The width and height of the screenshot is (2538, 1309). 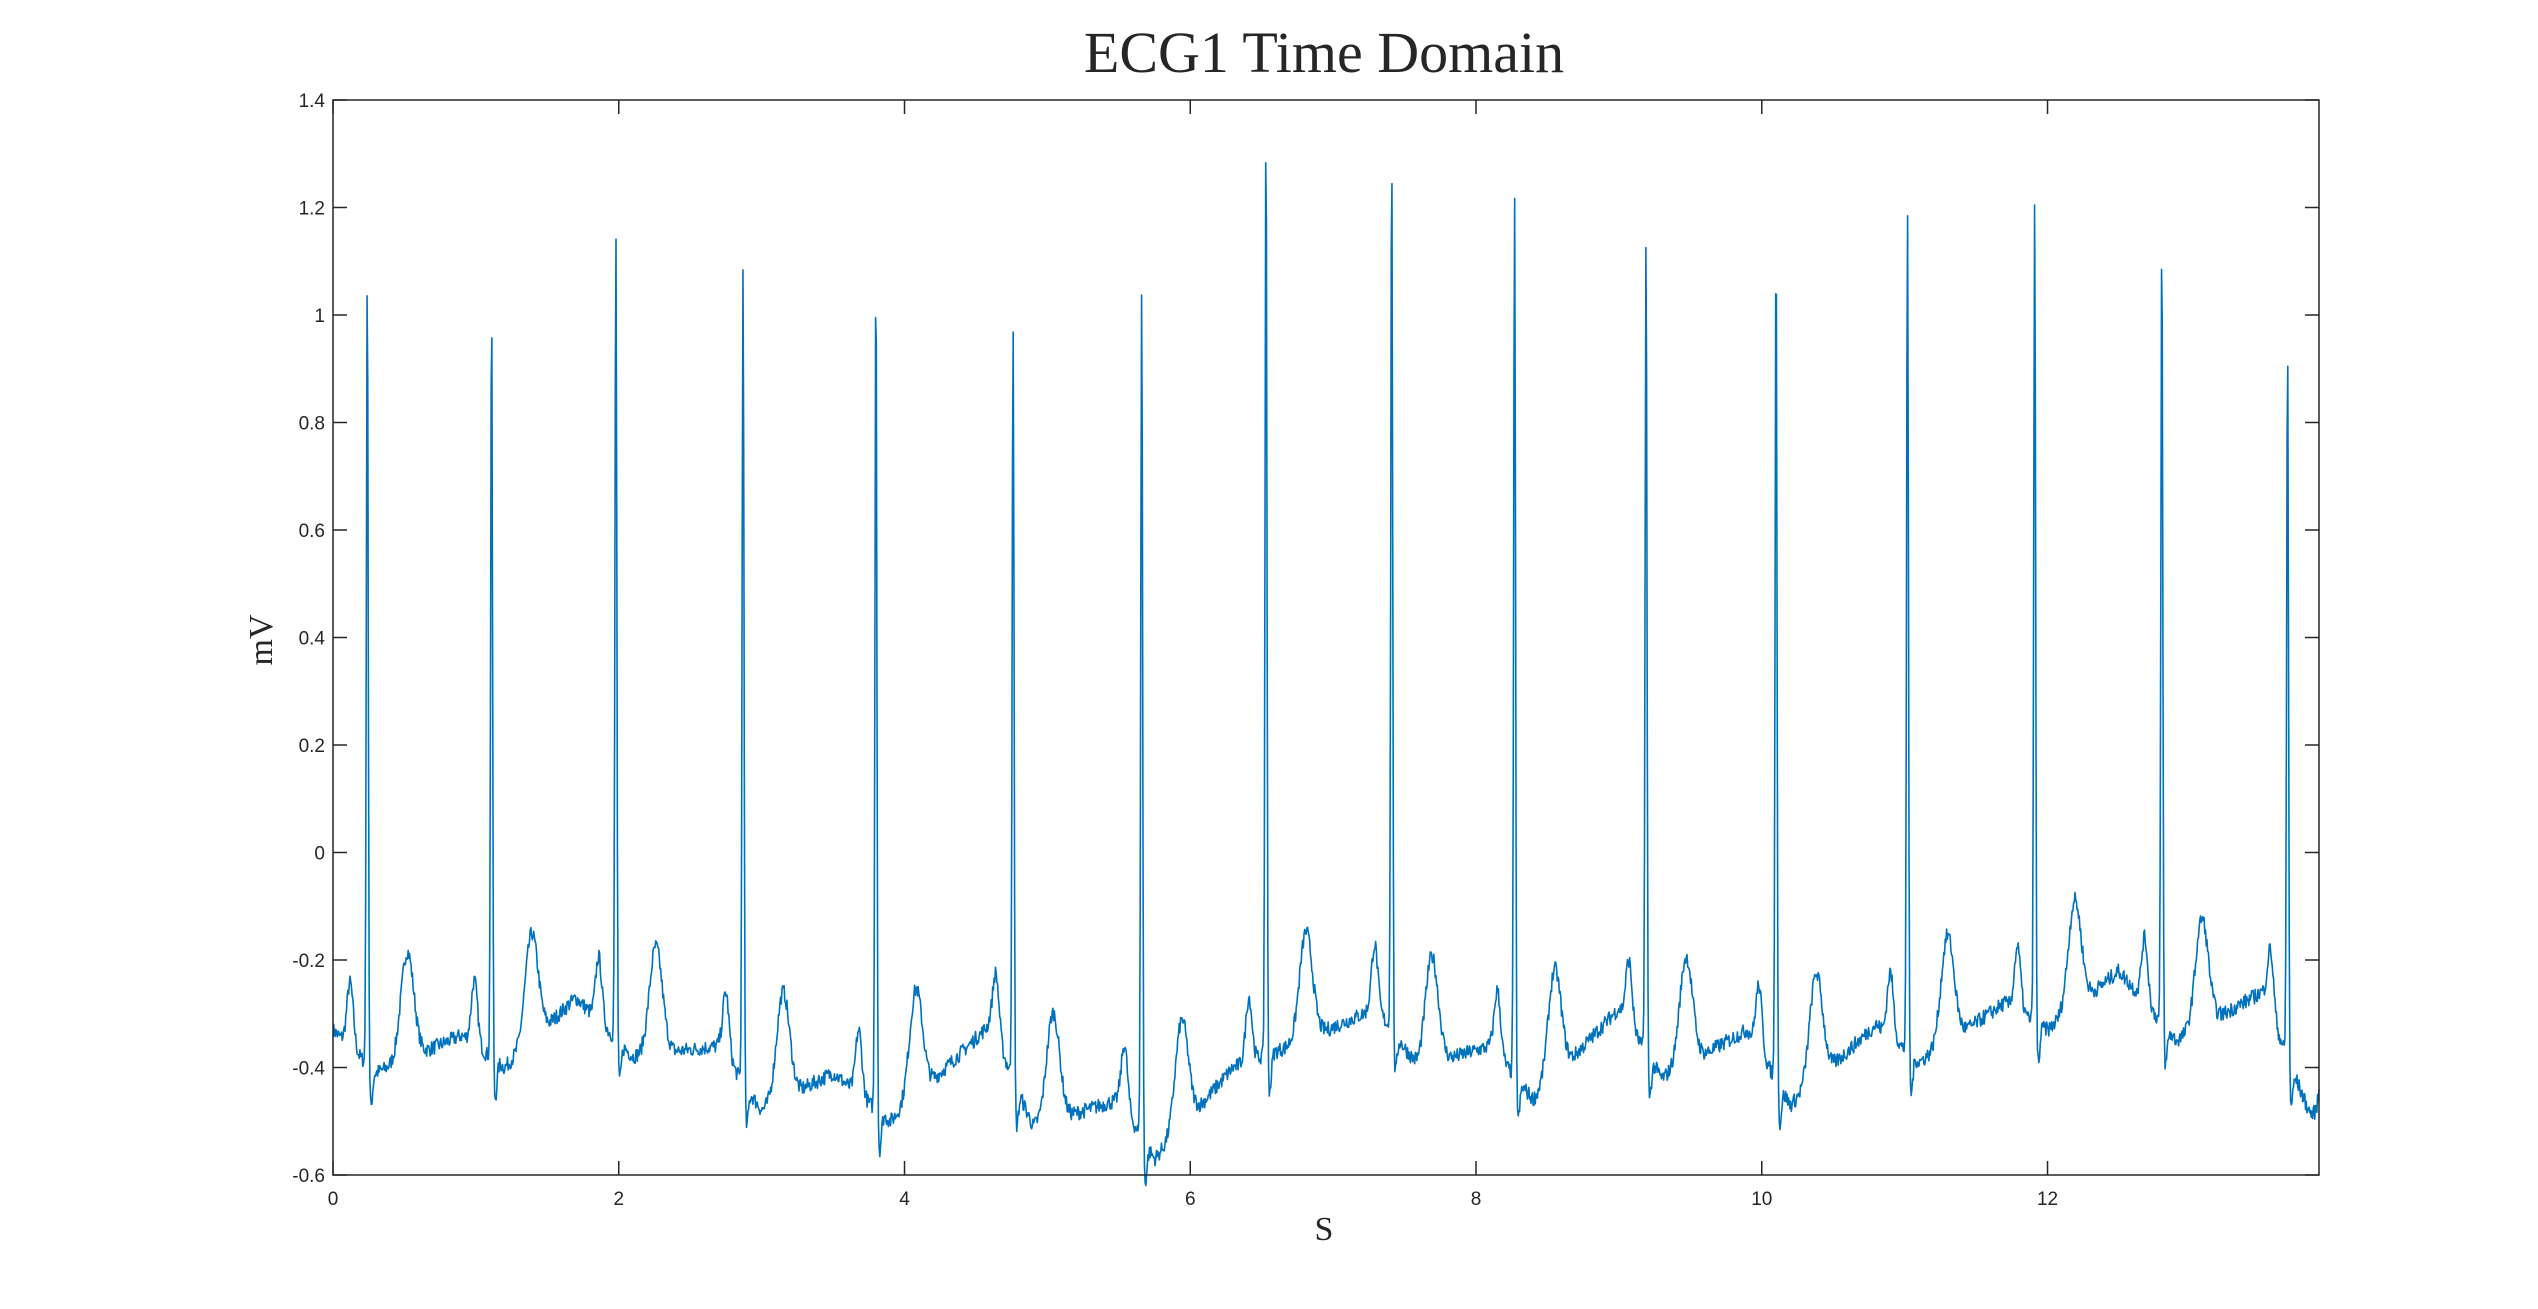 What do you see at coordinates (312, 101) in the screenshot?
I see `y-tick-label: 1.4` at bounding box center [312, 101].